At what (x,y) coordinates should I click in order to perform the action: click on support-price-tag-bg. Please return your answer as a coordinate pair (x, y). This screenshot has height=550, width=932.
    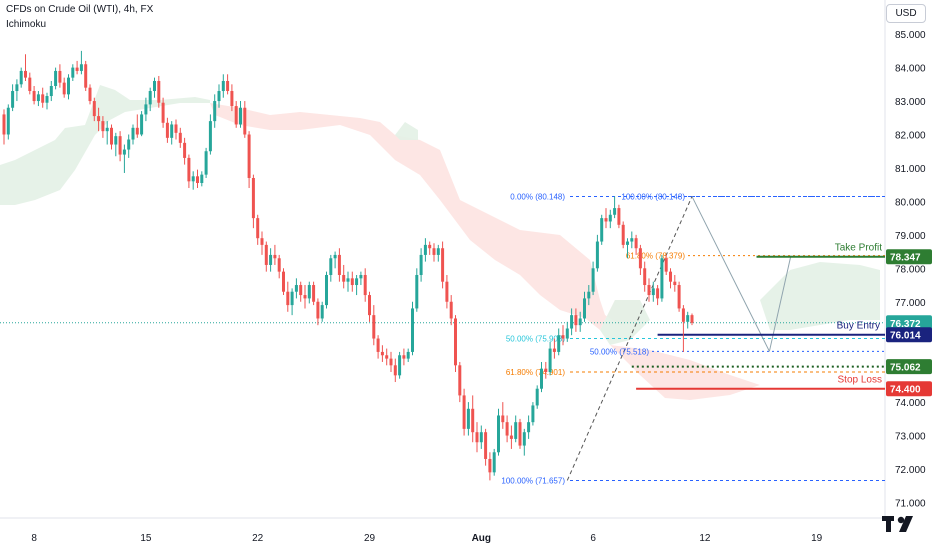
    Looking at the image, I should click on (909, 367).